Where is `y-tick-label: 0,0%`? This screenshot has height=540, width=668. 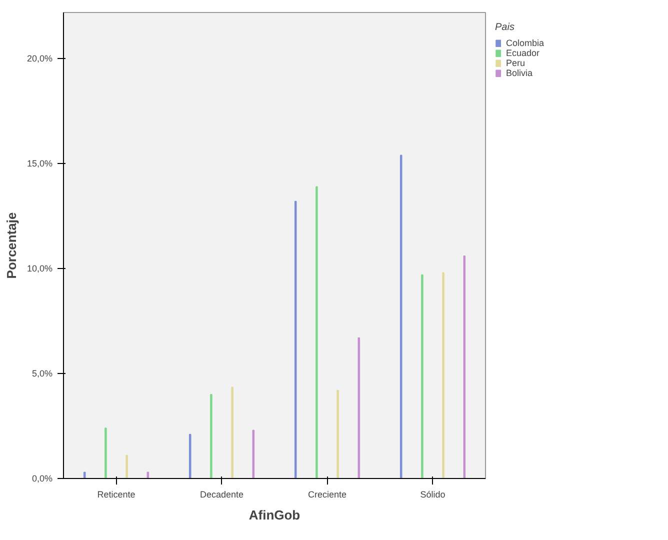
y-tick-label: 0,0% is located at coordinates (42, 479).